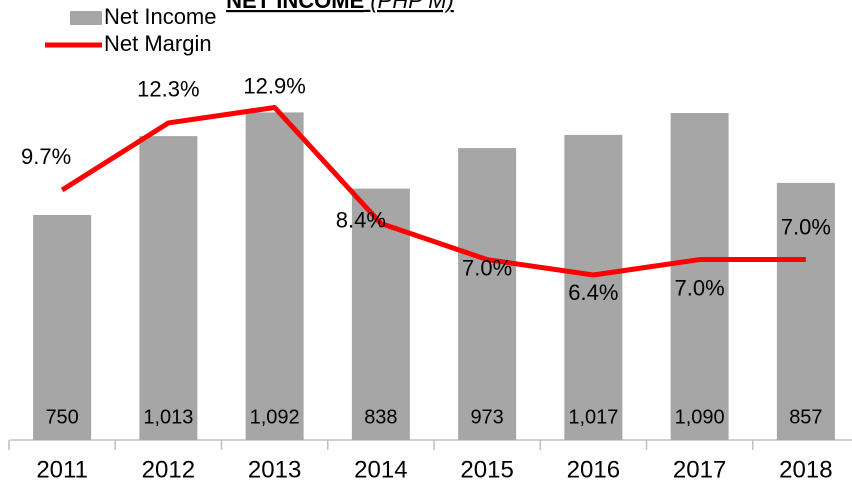  What do you see at coordinates (593, 417) in the screenshot?
I see `bar-value-label: 1,017` at bounding box center [593, 417].